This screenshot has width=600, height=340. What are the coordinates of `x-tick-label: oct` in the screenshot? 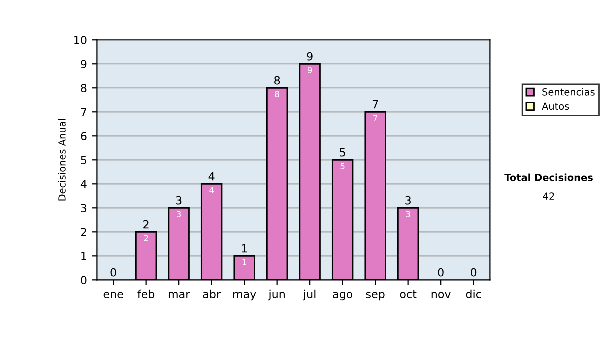 It's located at (408, 294).